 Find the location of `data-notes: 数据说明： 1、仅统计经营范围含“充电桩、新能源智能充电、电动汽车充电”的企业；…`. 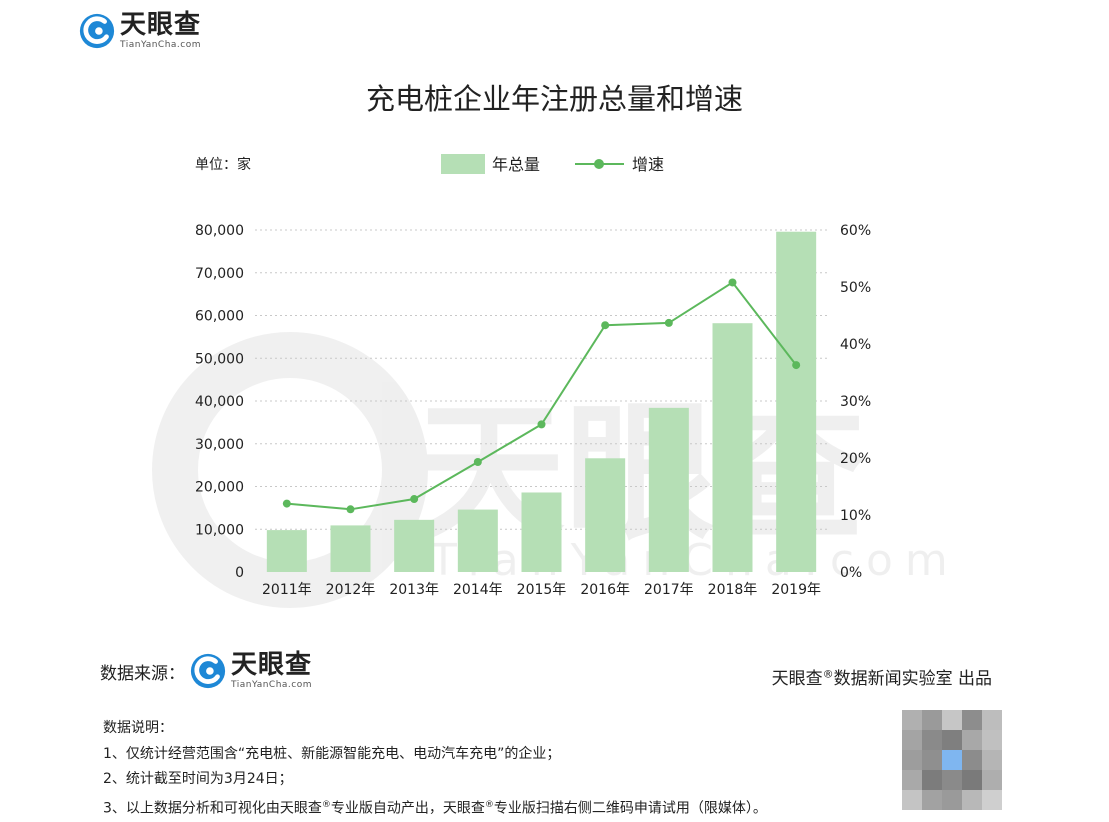

data-notes: 数据说明： 1、仅统计经营范围含“充电桩、新能源智能充电、电动汽车充电”的企业；… is located at coordinates (435, 769).